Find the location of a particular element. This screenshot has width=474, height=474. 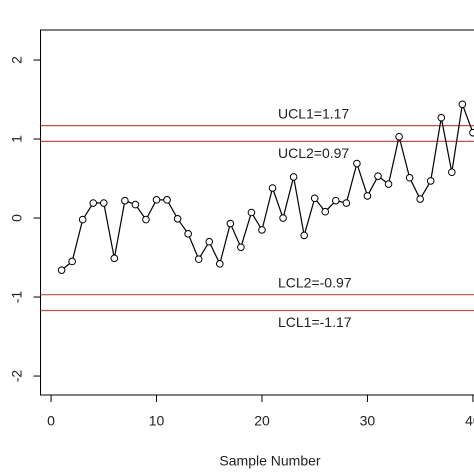

y-tick-label: 2 is located at coordinates (17, 60).